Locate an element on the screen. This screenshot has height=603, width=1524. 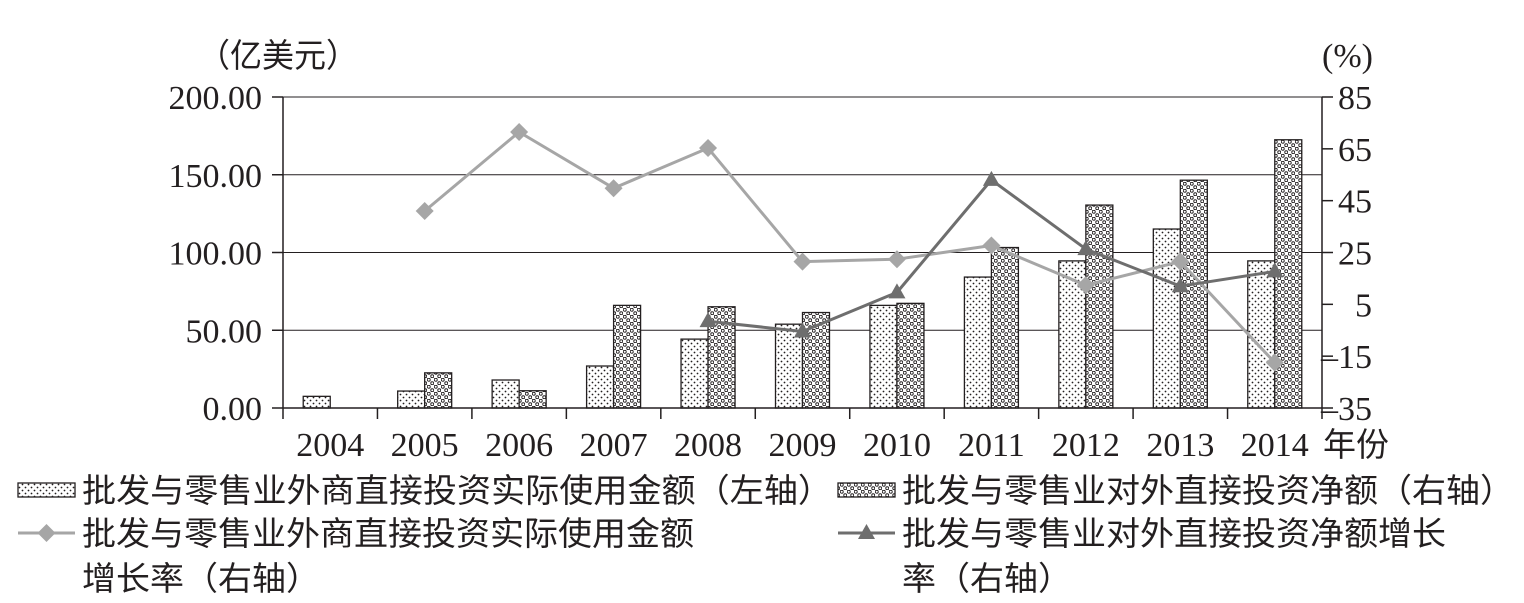
triangle-point-2009 is located at coordinates (802, 330).